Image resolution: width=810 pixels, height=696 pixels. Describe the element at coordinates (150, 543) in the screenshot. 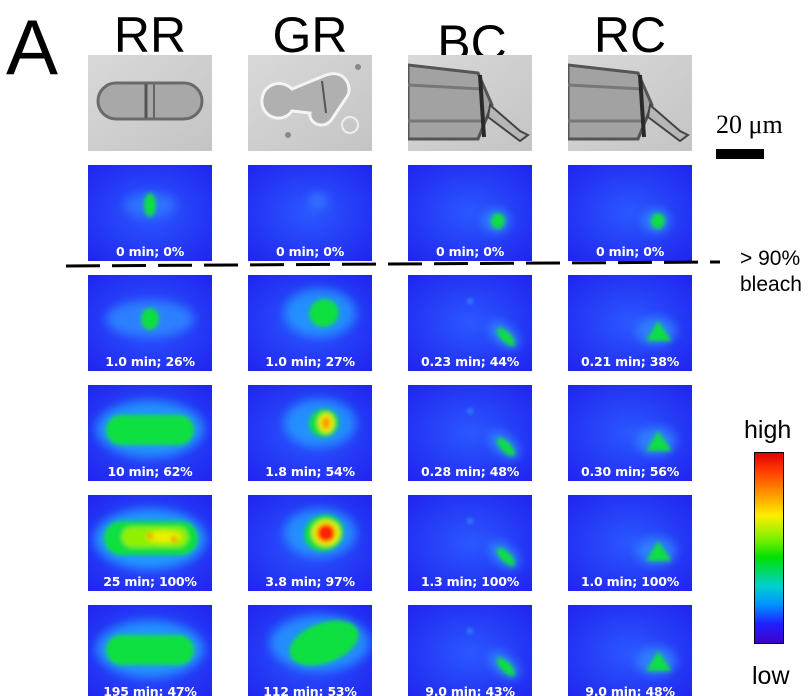

I see `fluorescence-image-rr-4: 25 min; 100%` at that location.